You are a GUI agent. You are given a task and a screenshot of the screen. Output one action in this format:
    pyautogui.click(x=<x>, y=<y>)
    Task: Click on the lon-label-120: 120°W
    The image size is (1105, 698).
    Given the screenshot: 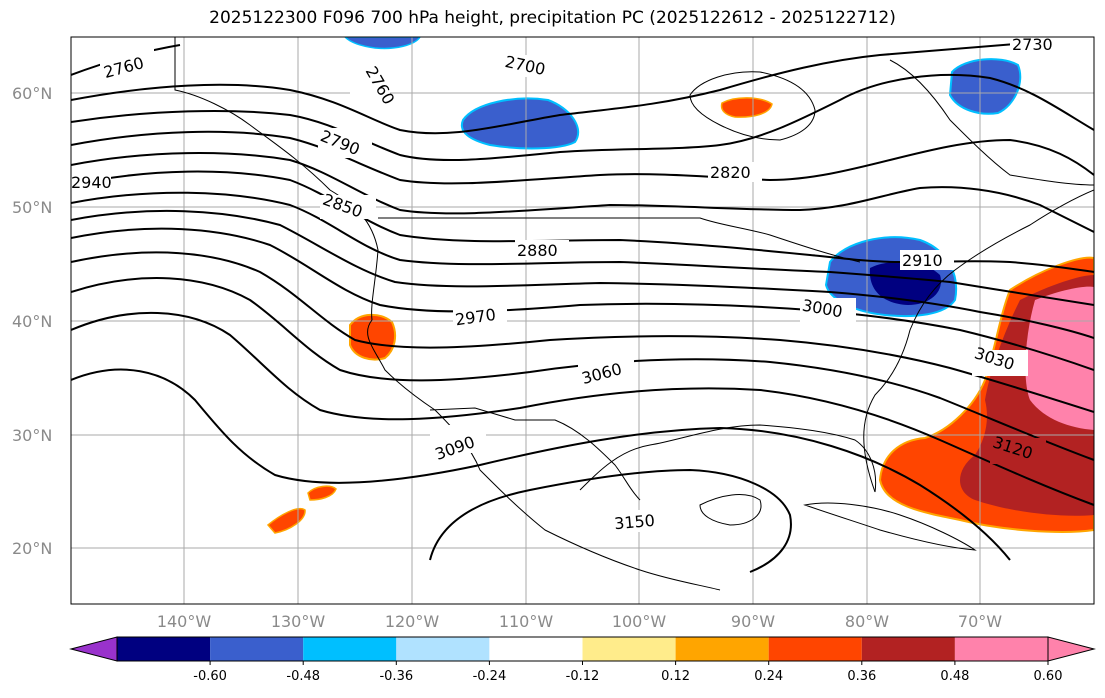 What is the action you would take?
    pyautogui.click(x=412, y=621)
    